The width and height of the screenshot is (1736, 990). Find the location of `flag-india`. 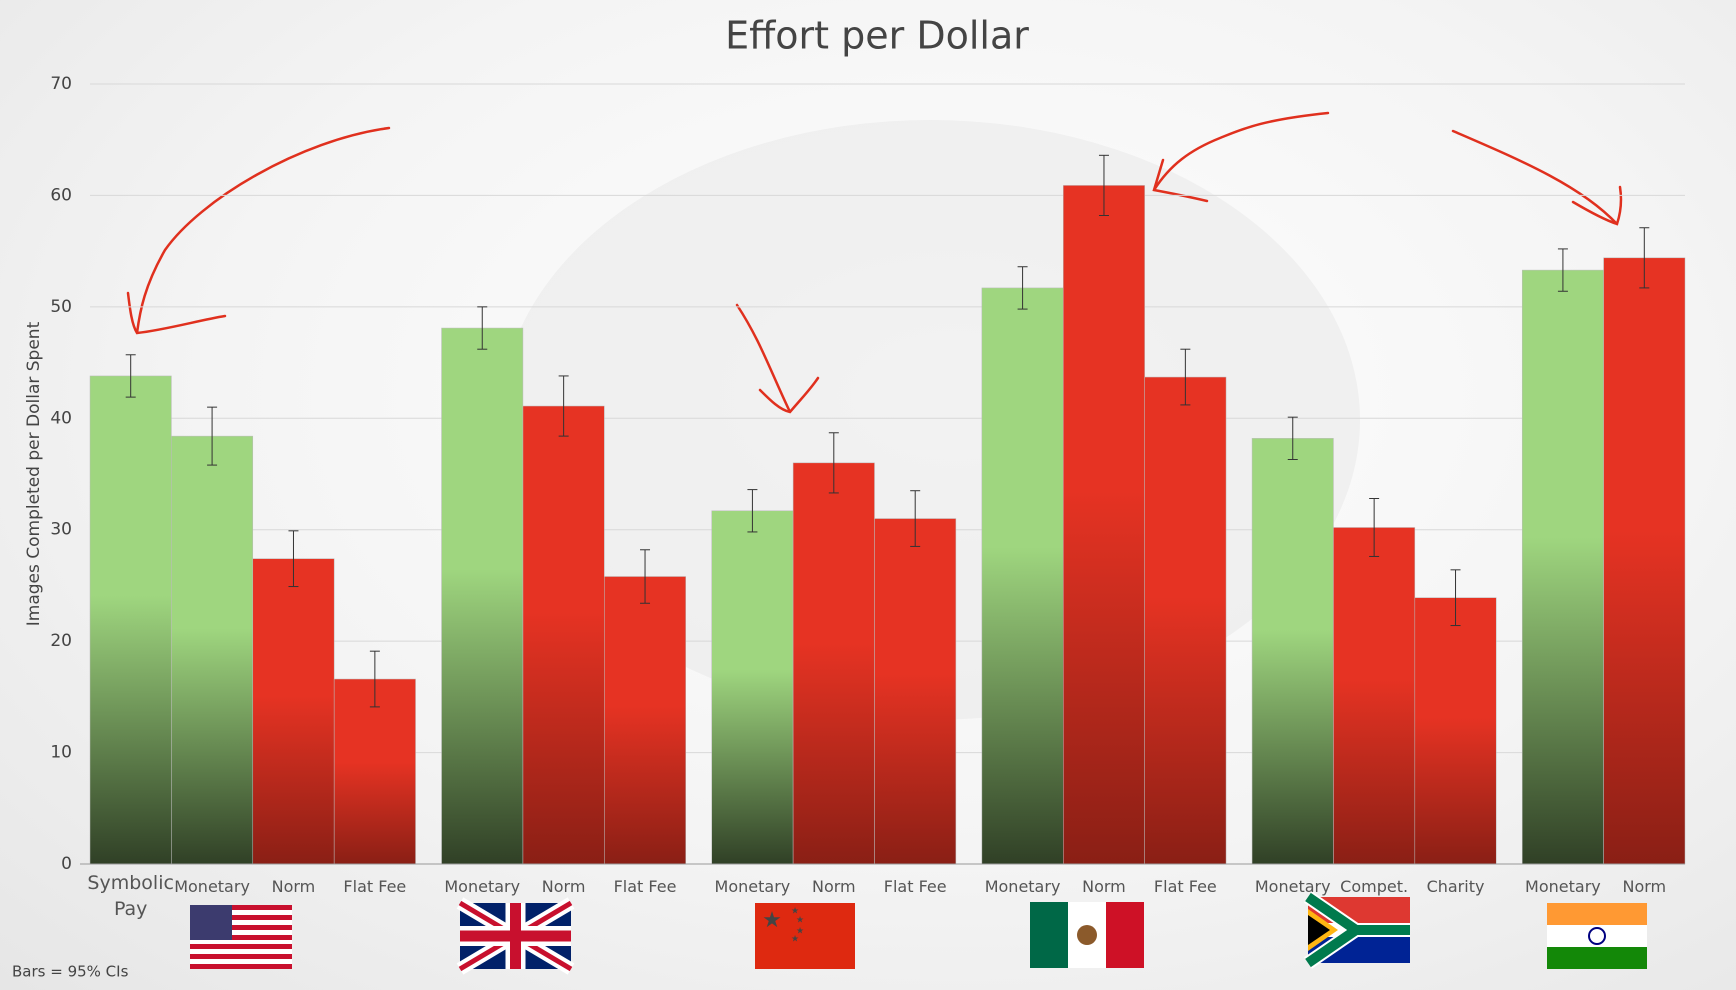

flag-india is located at coordinates (1597, 936).